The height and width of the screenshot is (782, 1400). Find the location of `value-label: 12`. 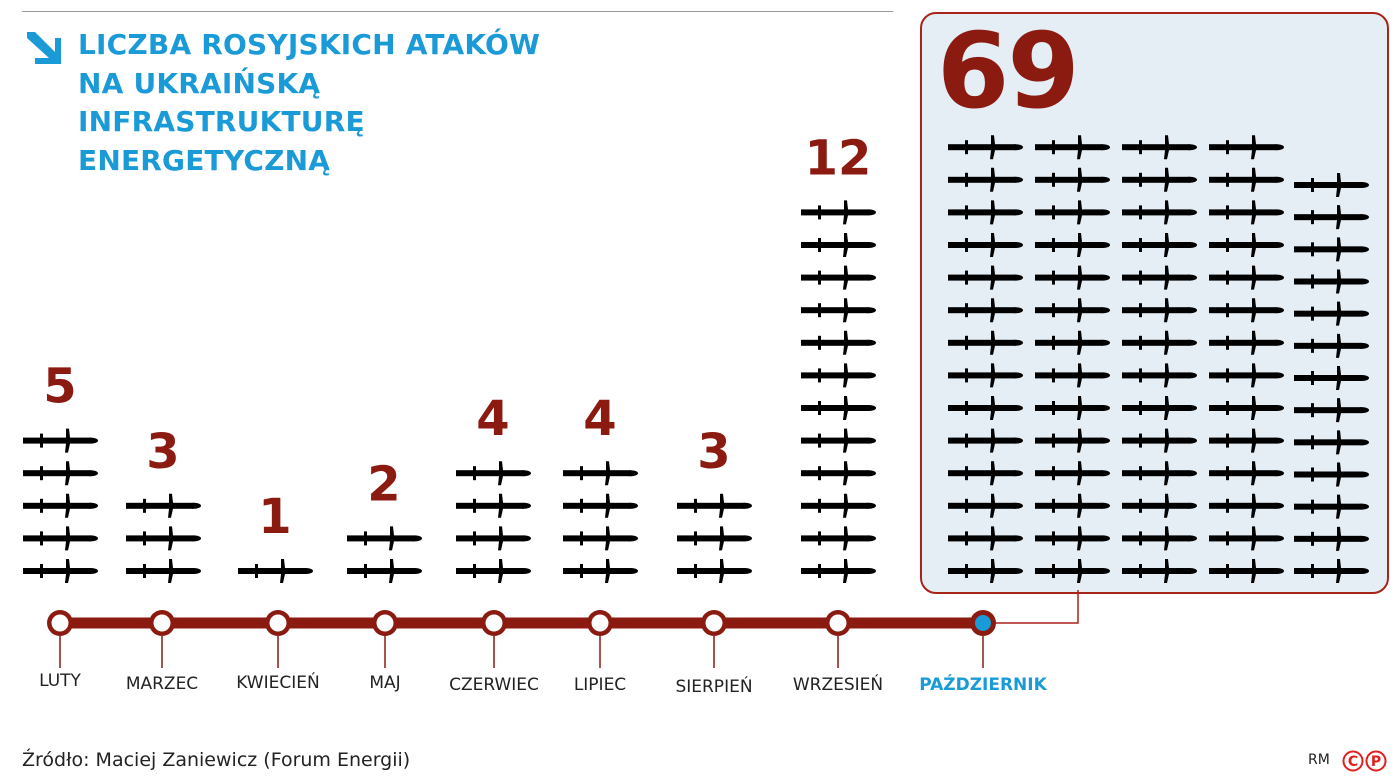

value-label: 12 is located at coordinates (838, 158).